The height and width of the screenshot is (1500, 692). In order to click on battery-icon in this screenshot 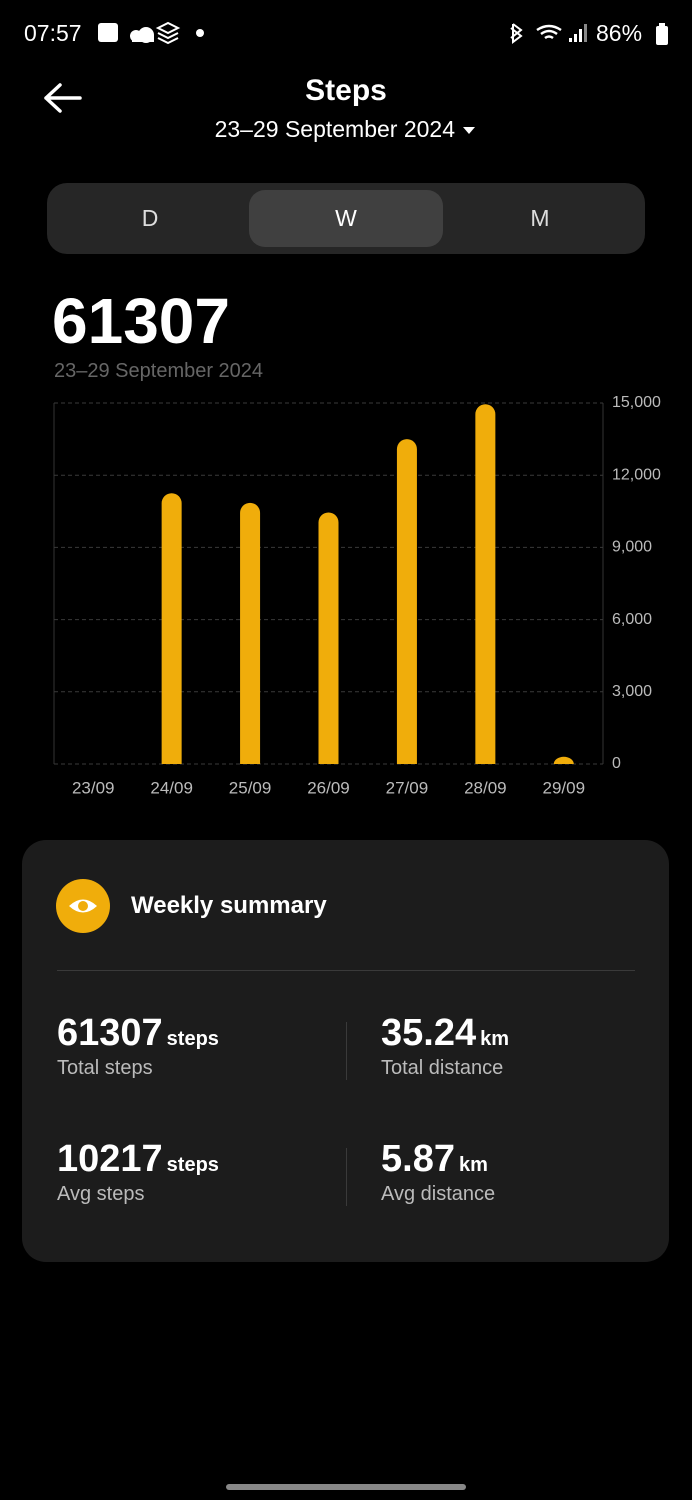, I will do `click(662, 34)`.